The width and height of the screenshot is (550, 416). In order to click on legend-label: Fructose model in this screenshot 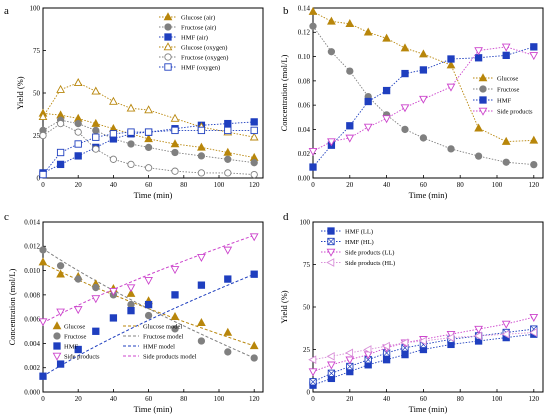, I will do `click(163, 336)`.